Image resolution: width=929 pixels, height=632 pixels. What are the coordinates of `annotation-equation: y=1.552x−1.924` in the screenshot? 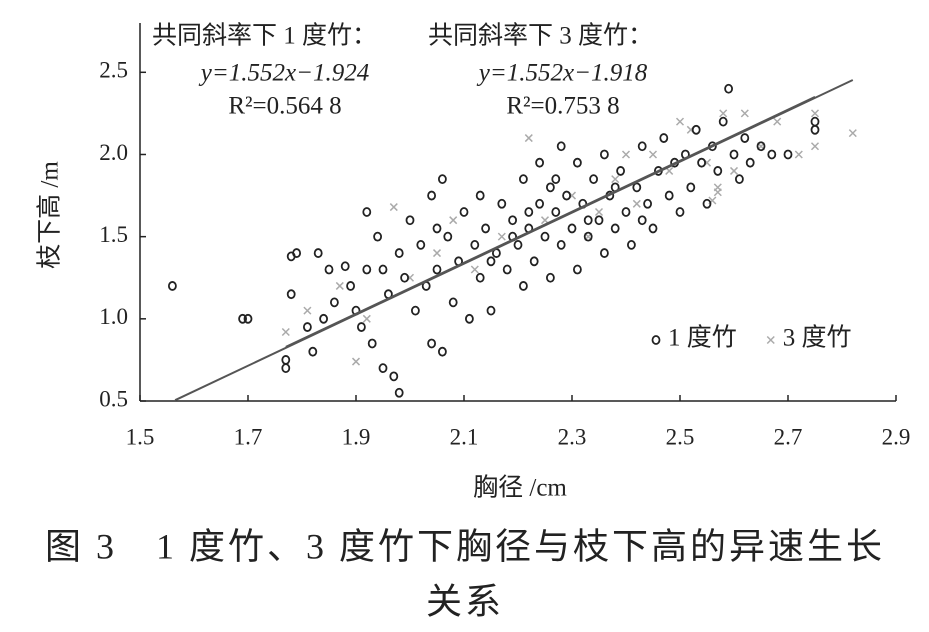 It's located at (283, 73).